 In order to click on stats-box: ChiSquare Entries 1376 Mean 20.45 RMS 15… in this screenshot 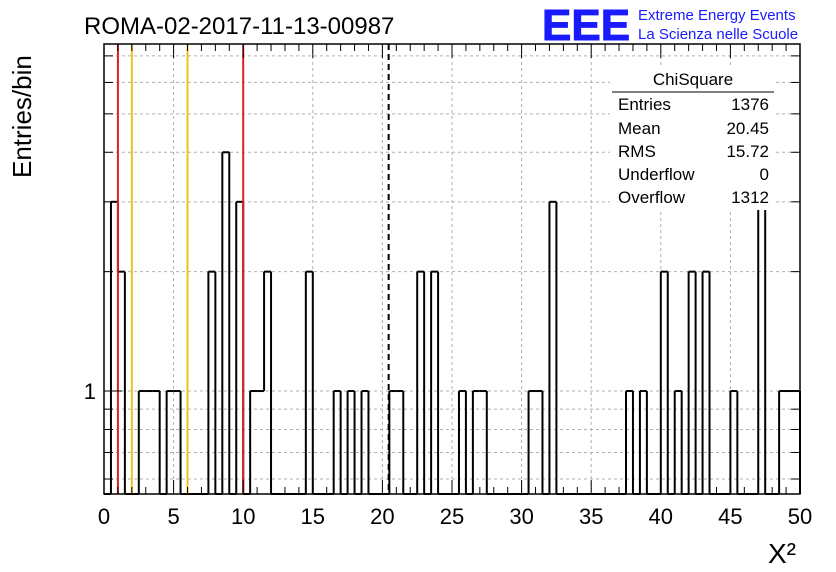, I will do `click(693, 139)`.